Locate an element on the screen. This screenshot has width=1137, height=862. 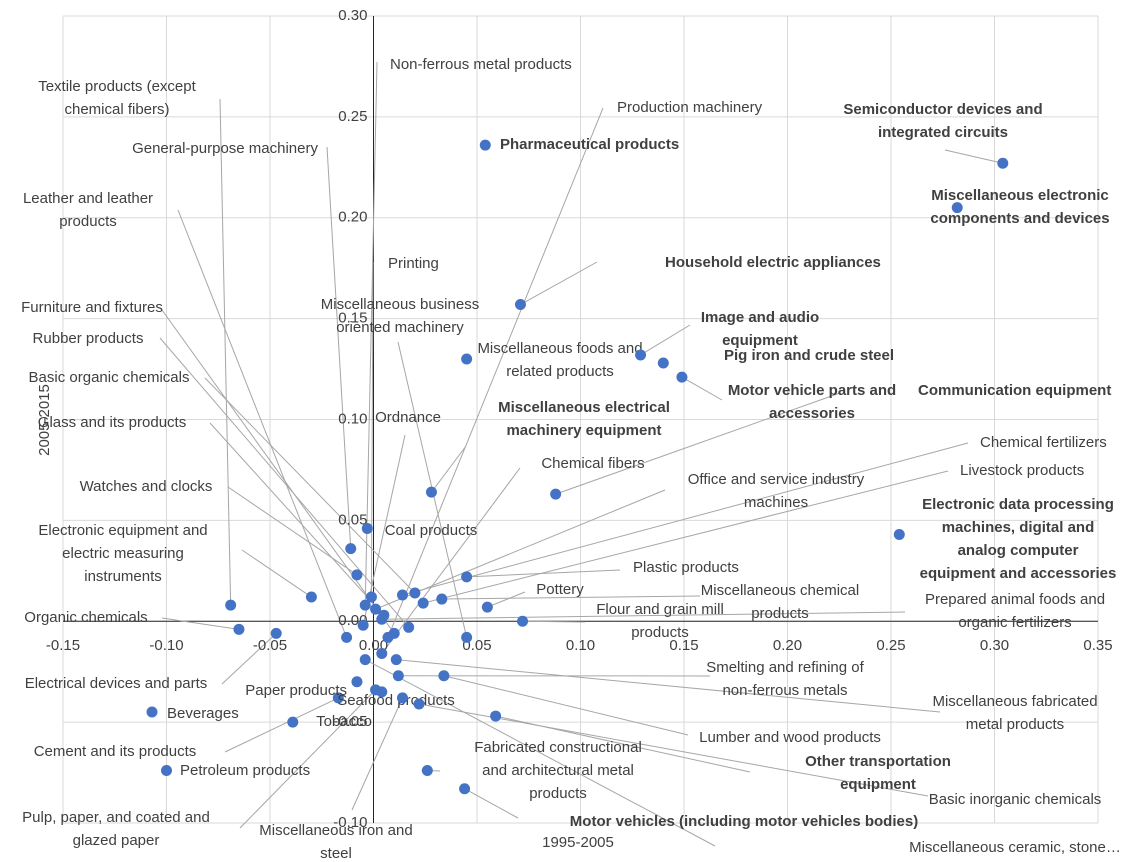
point-label: Communication equipment is located at coordinates (1014, 390).